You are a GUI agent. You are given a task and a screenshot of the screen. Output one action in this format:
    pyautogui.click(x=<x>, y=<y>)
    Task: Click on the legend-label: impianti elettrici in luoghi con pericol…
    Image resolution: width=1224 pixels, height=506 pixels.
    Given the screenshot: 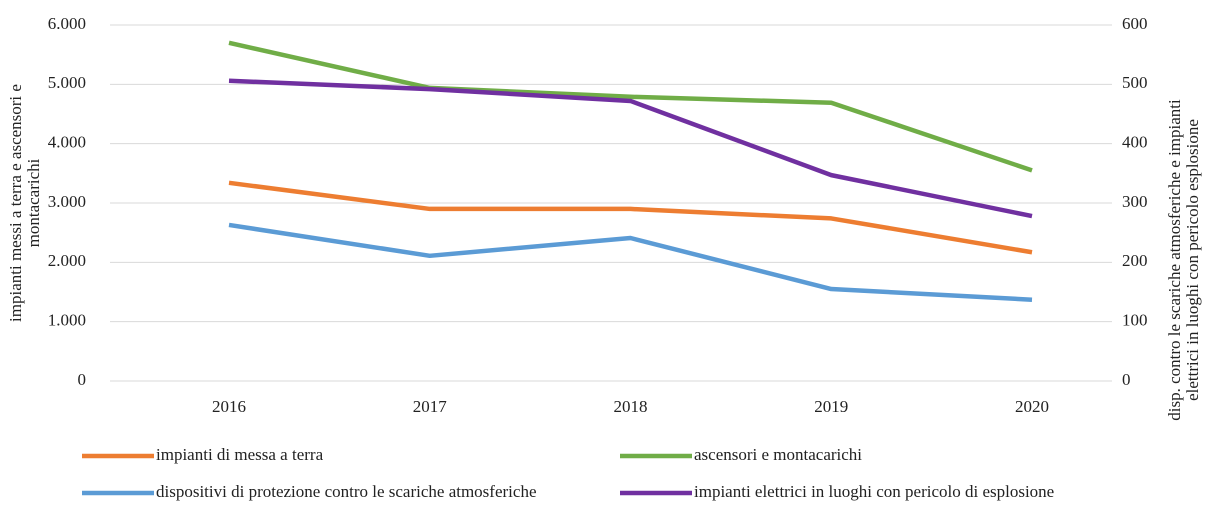 What is the action you would take?
    pyautogui.click(x=874, y=491)
    